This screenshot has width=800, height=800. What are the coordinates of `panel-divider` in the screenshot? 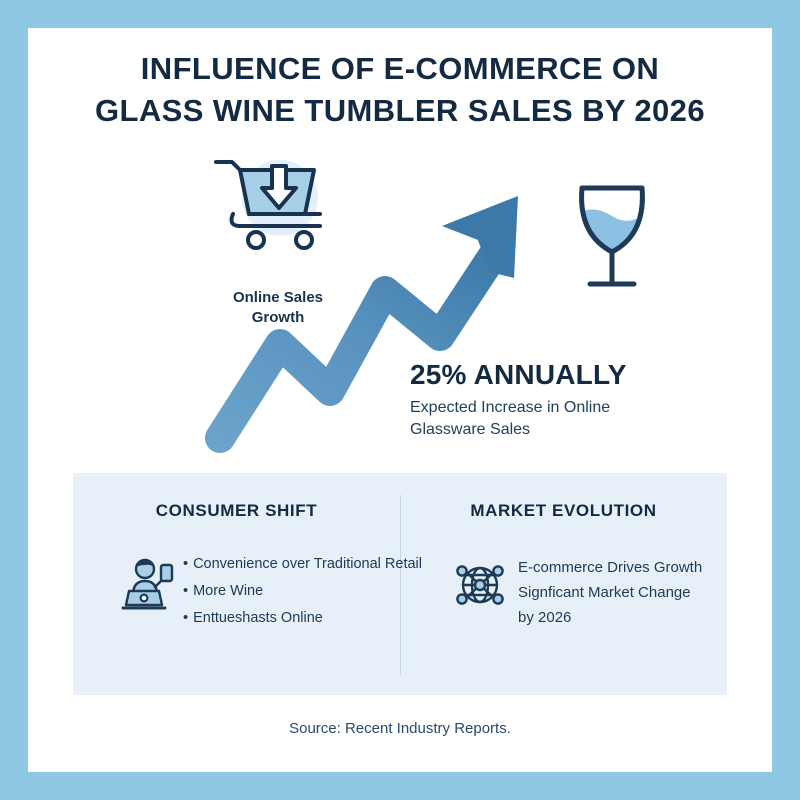 It's located at (400, 585).